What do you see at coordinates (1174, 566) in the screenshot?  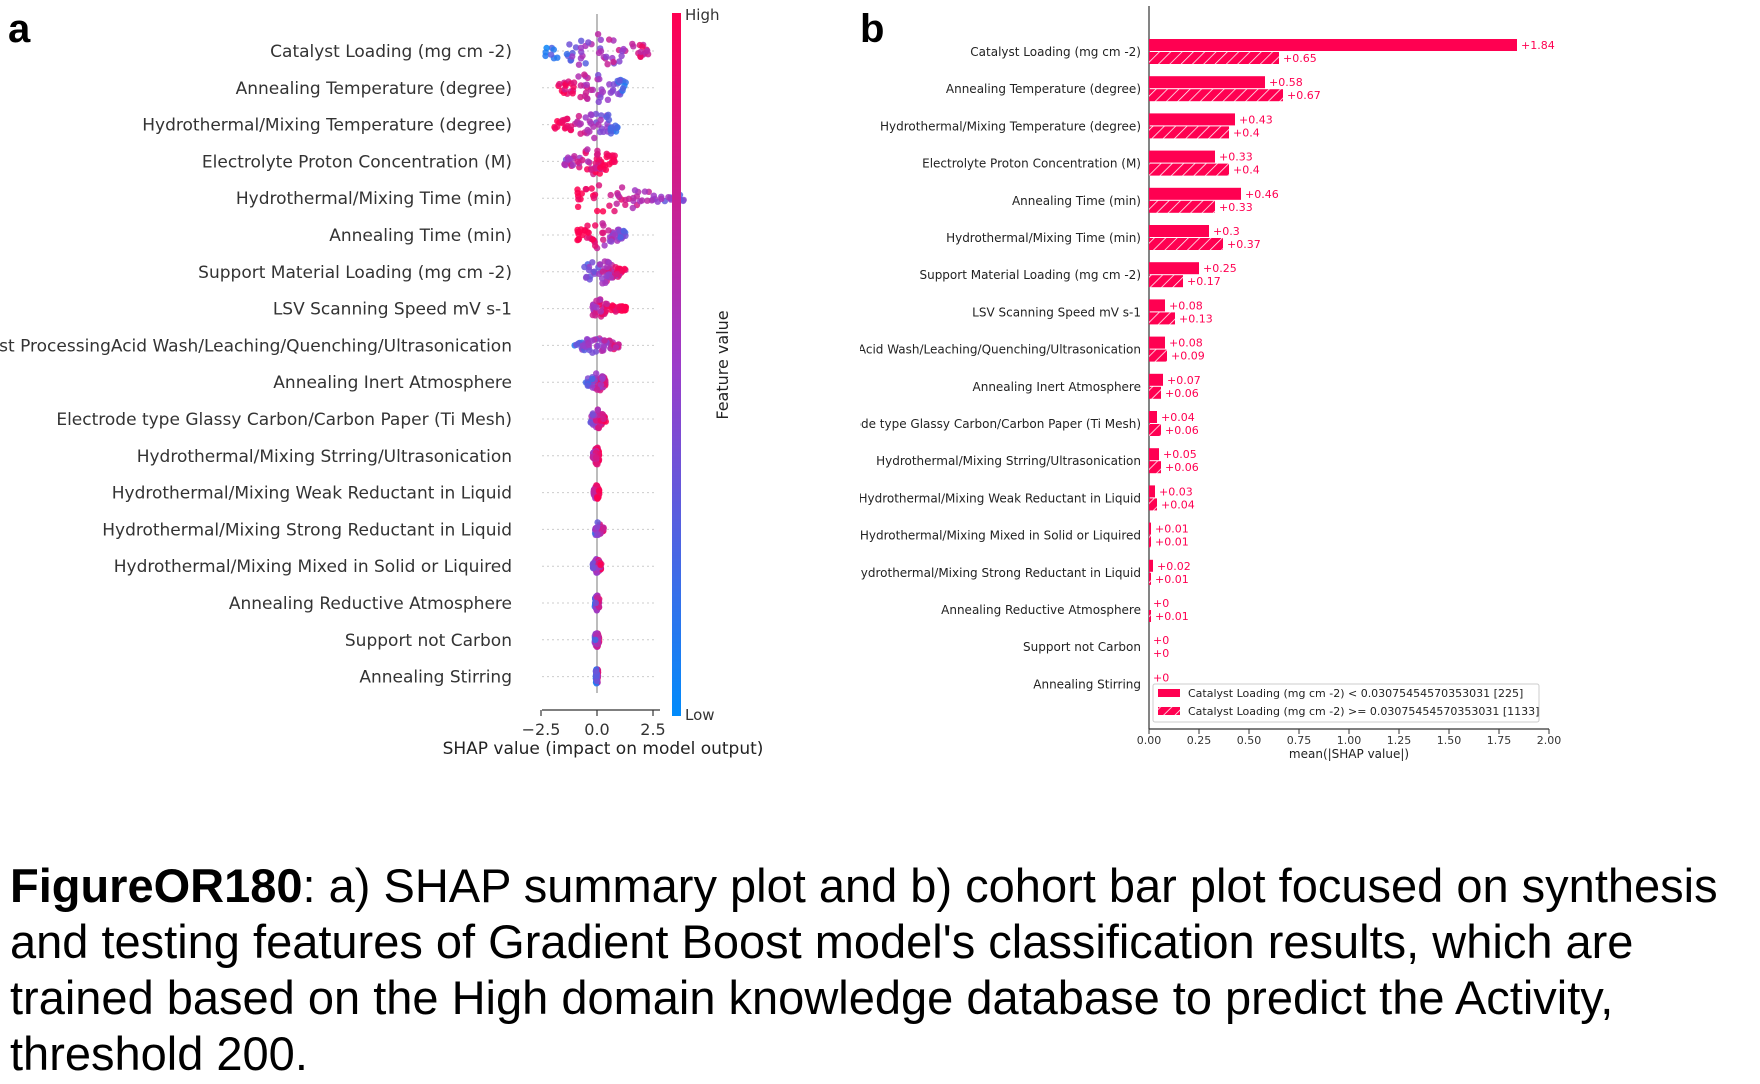 I see `bar-label-cohort1: +0.02` at bounding box center [1174, 566].